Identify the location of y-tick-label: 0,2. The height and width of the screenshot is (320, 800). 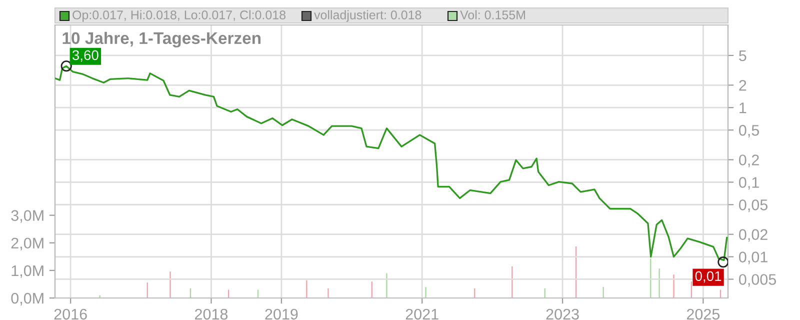
(749, 161).